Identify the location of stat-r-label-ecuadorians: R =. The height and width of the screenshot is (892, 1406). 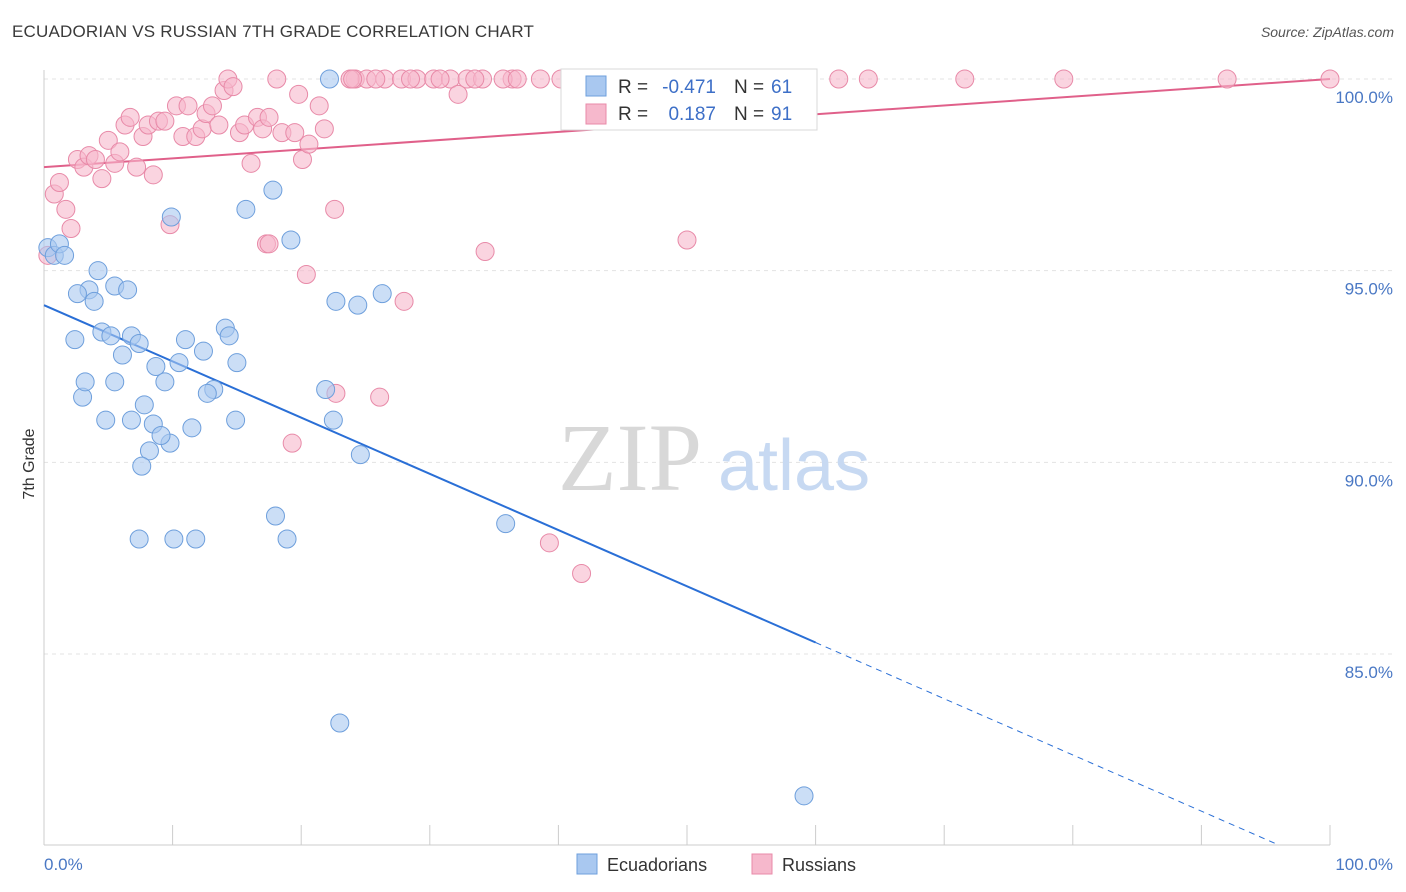
(633, 87).